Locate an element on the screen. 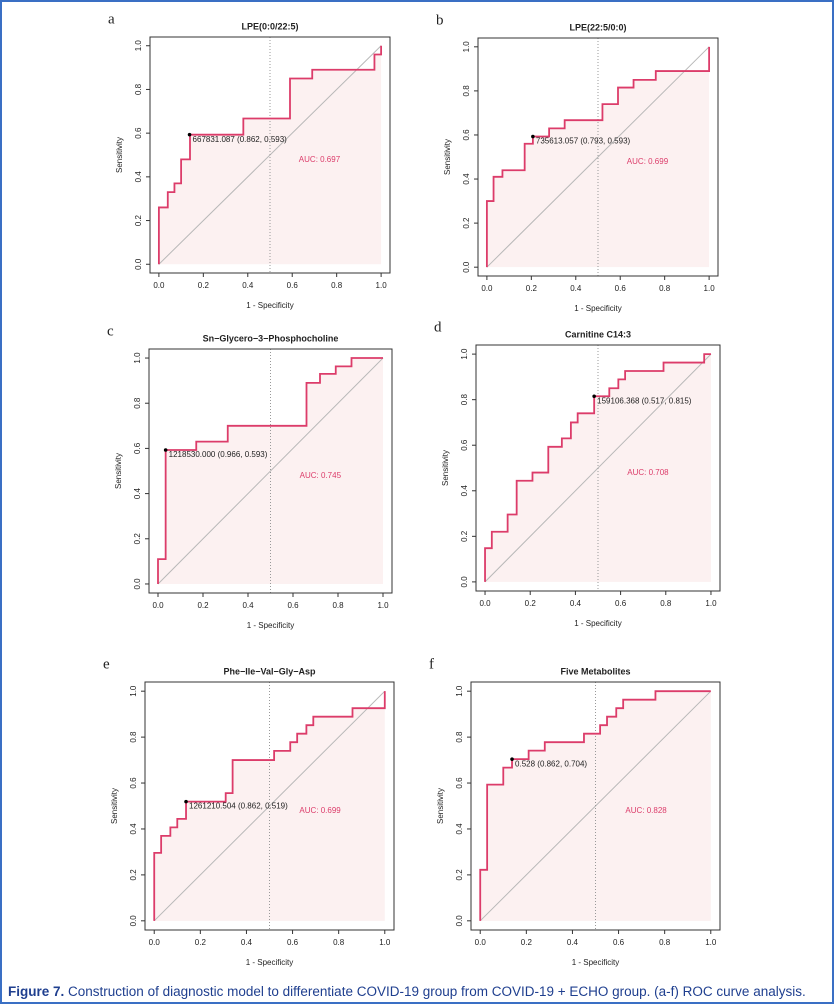 The height and width of the screenshot is (1004, 834). caption-label: Figure 7. is located at coordinates (36, 991).